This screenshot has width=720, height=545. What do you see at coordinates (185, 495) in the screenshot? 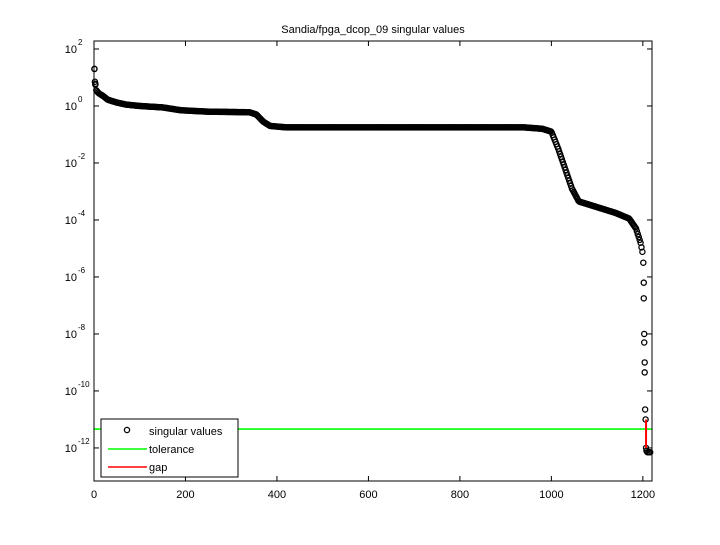
I see `x-tick-label: 200` at bounding box center [185, 495].